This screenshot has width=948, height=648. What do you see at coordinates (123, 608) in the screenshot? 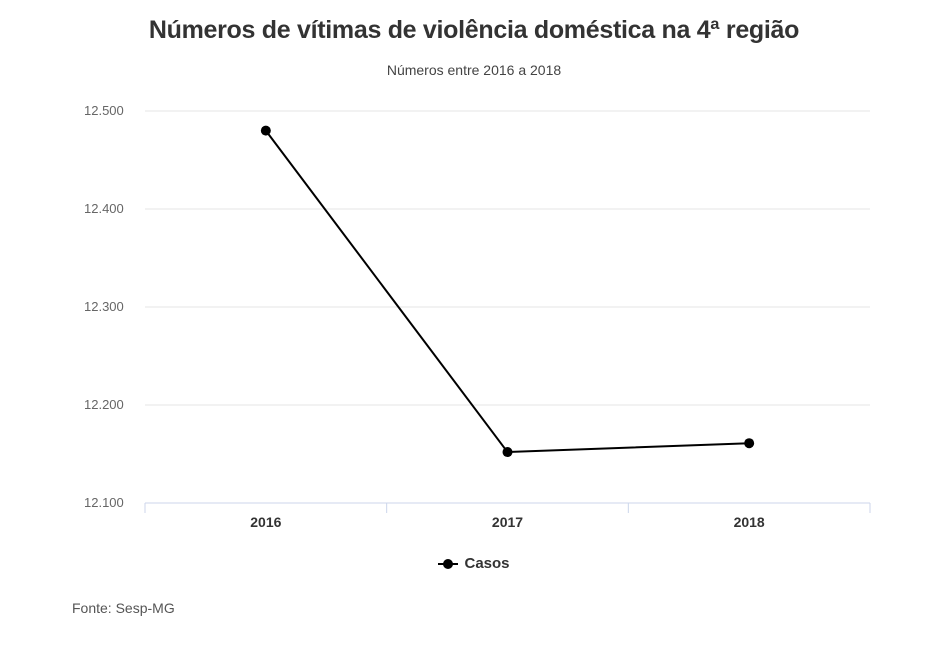
I see `source-note: Fonte: Sesp-MG` at bounding box center [123, 608].